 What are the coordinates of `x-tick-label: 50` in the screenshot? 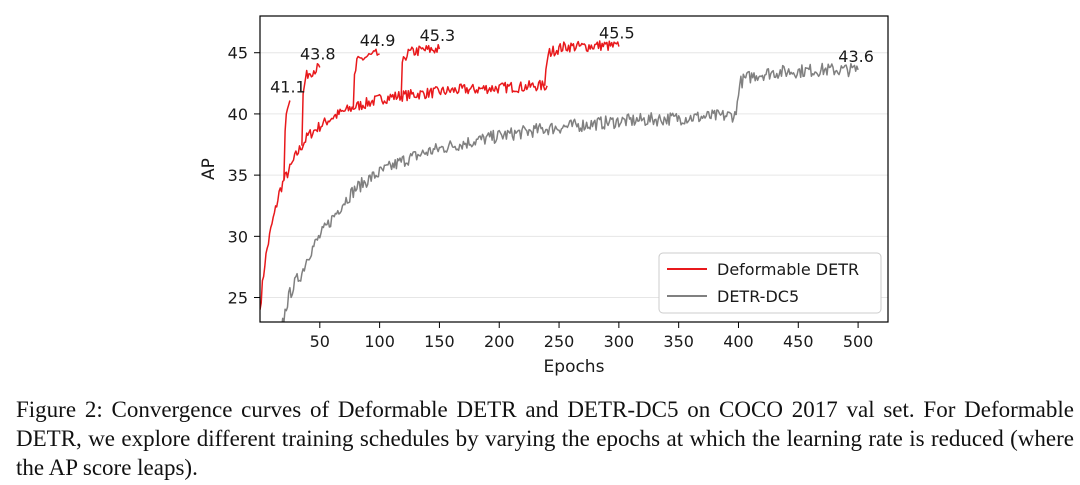 It's located at (320, 341).